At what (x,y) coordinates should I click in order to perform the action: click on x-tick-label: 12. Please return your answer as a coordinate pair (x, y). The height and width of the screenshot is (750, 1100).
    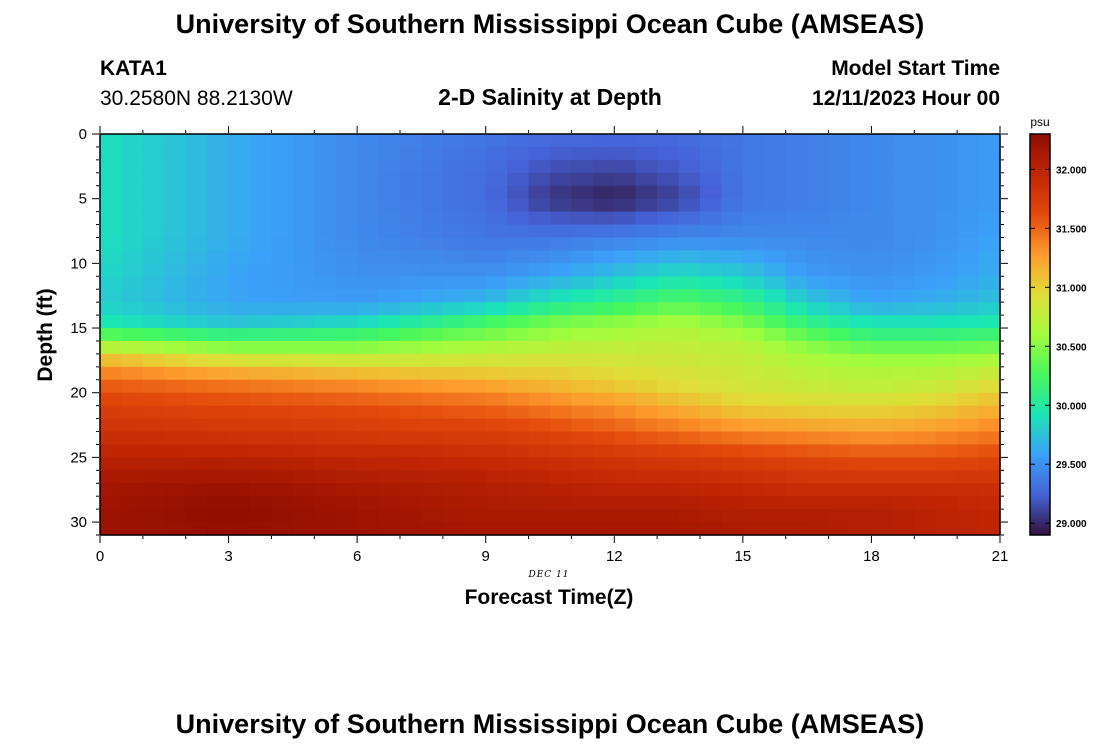
    Looking at the image, I should click on (614, 556).